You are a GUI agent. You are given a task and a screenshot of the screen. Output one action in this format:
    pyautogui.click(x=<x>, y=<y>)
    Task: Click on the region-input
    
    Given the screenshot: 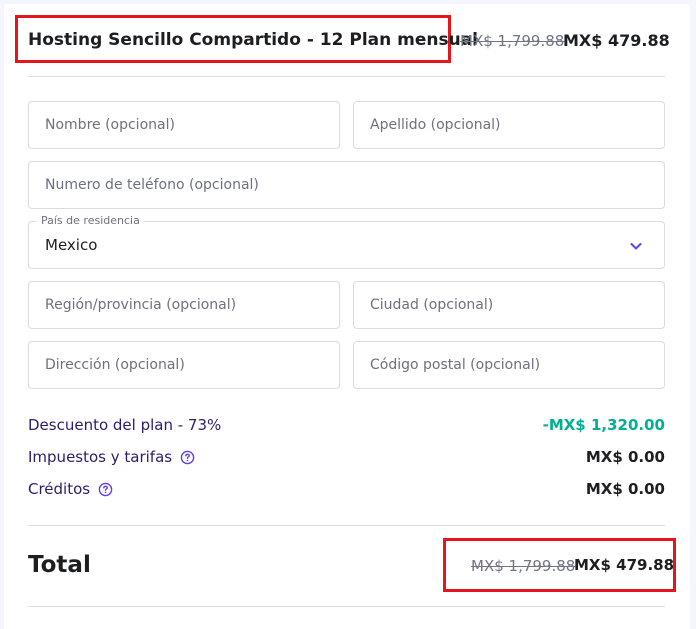 What is the action you would take?
    pyautogui.click(x=184, y=305)
    